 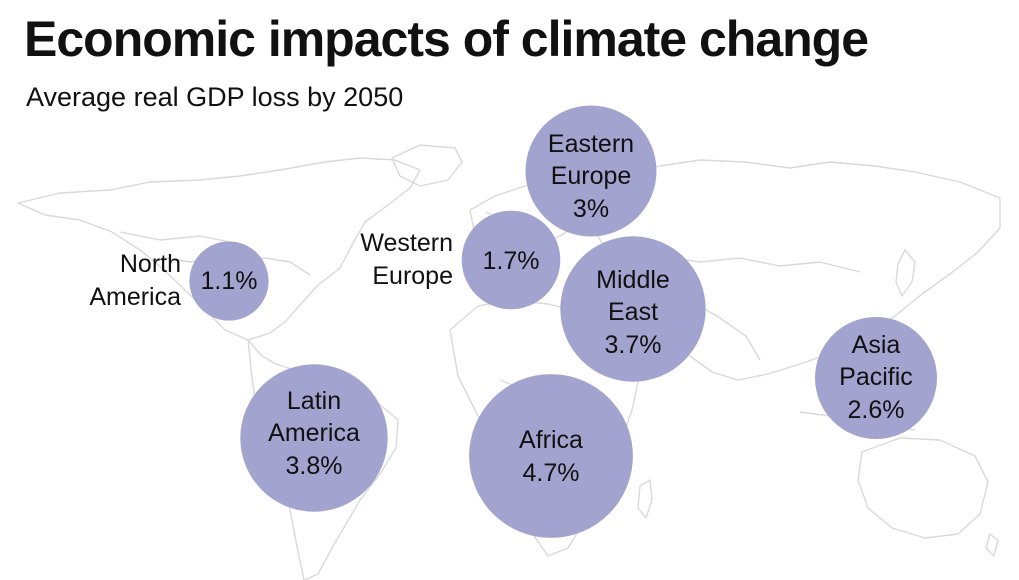 What do you see at coordinates (446, 39) in the screenshot?
I see `chart-title: Economic impacts of climate change` at bounding box center [446, 39].